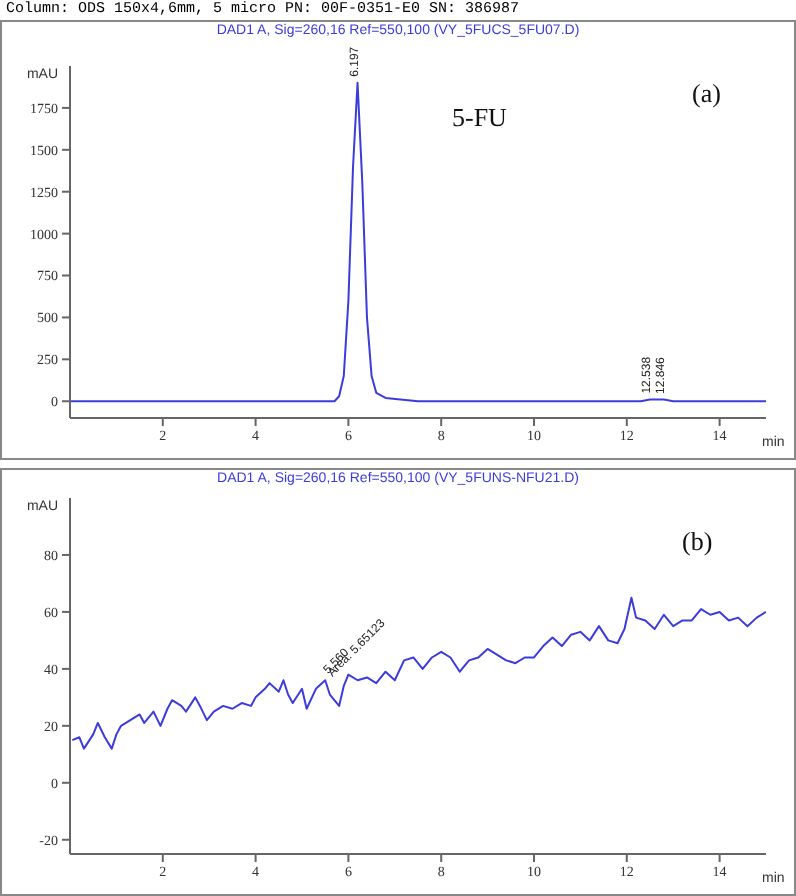  Describe the element at coordinates (706, 94) in the screenshot. I see `annotation: (a)` at that location.